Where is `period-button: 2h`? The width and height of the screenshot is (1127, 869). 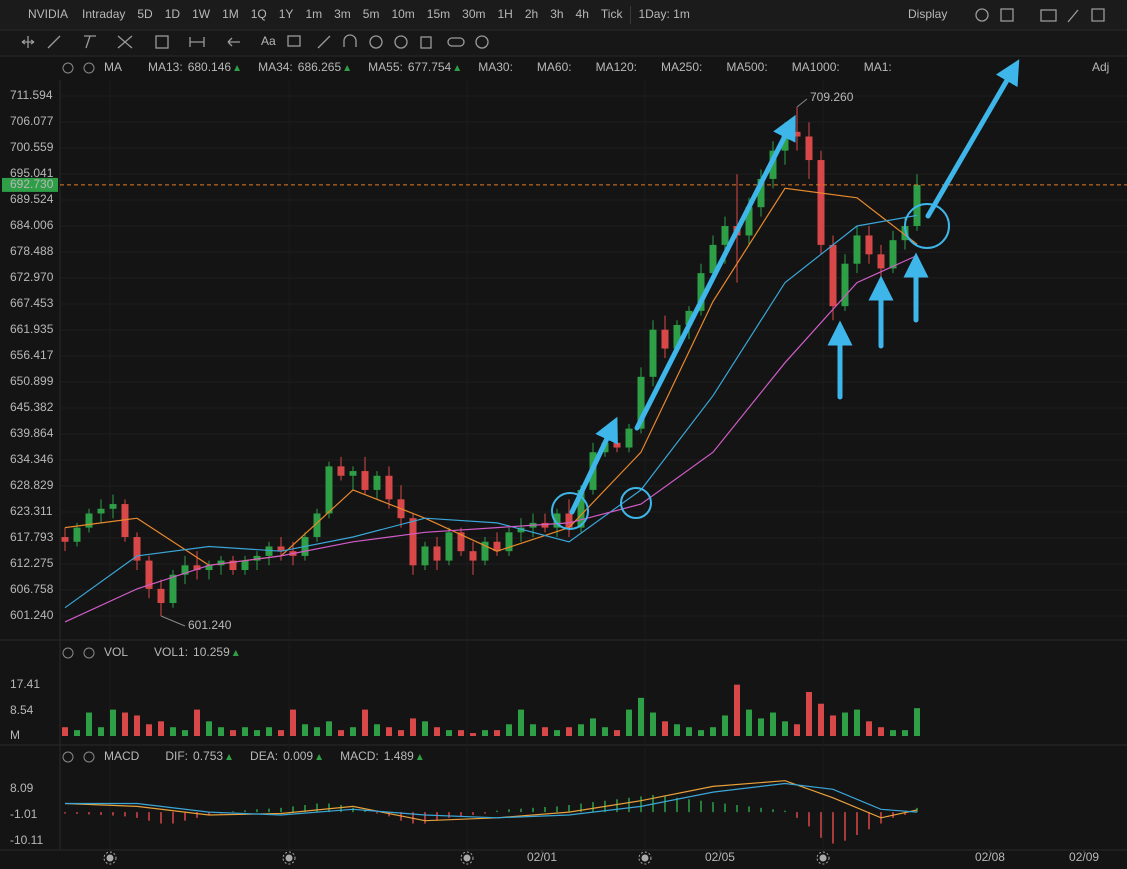 period-button: 2h is located at coordinates (531, 14).